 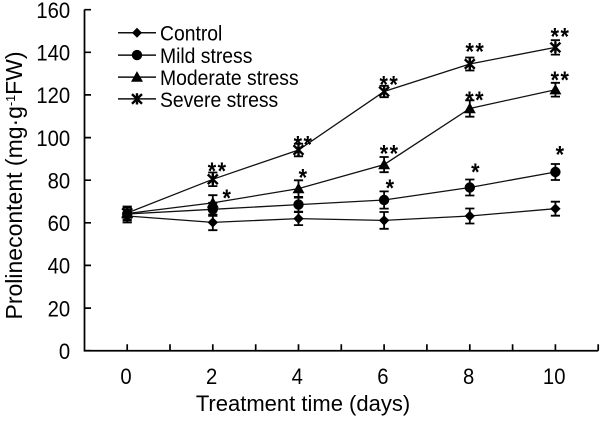 I want to click on svg-text: 4, so click(x=297, y=376).